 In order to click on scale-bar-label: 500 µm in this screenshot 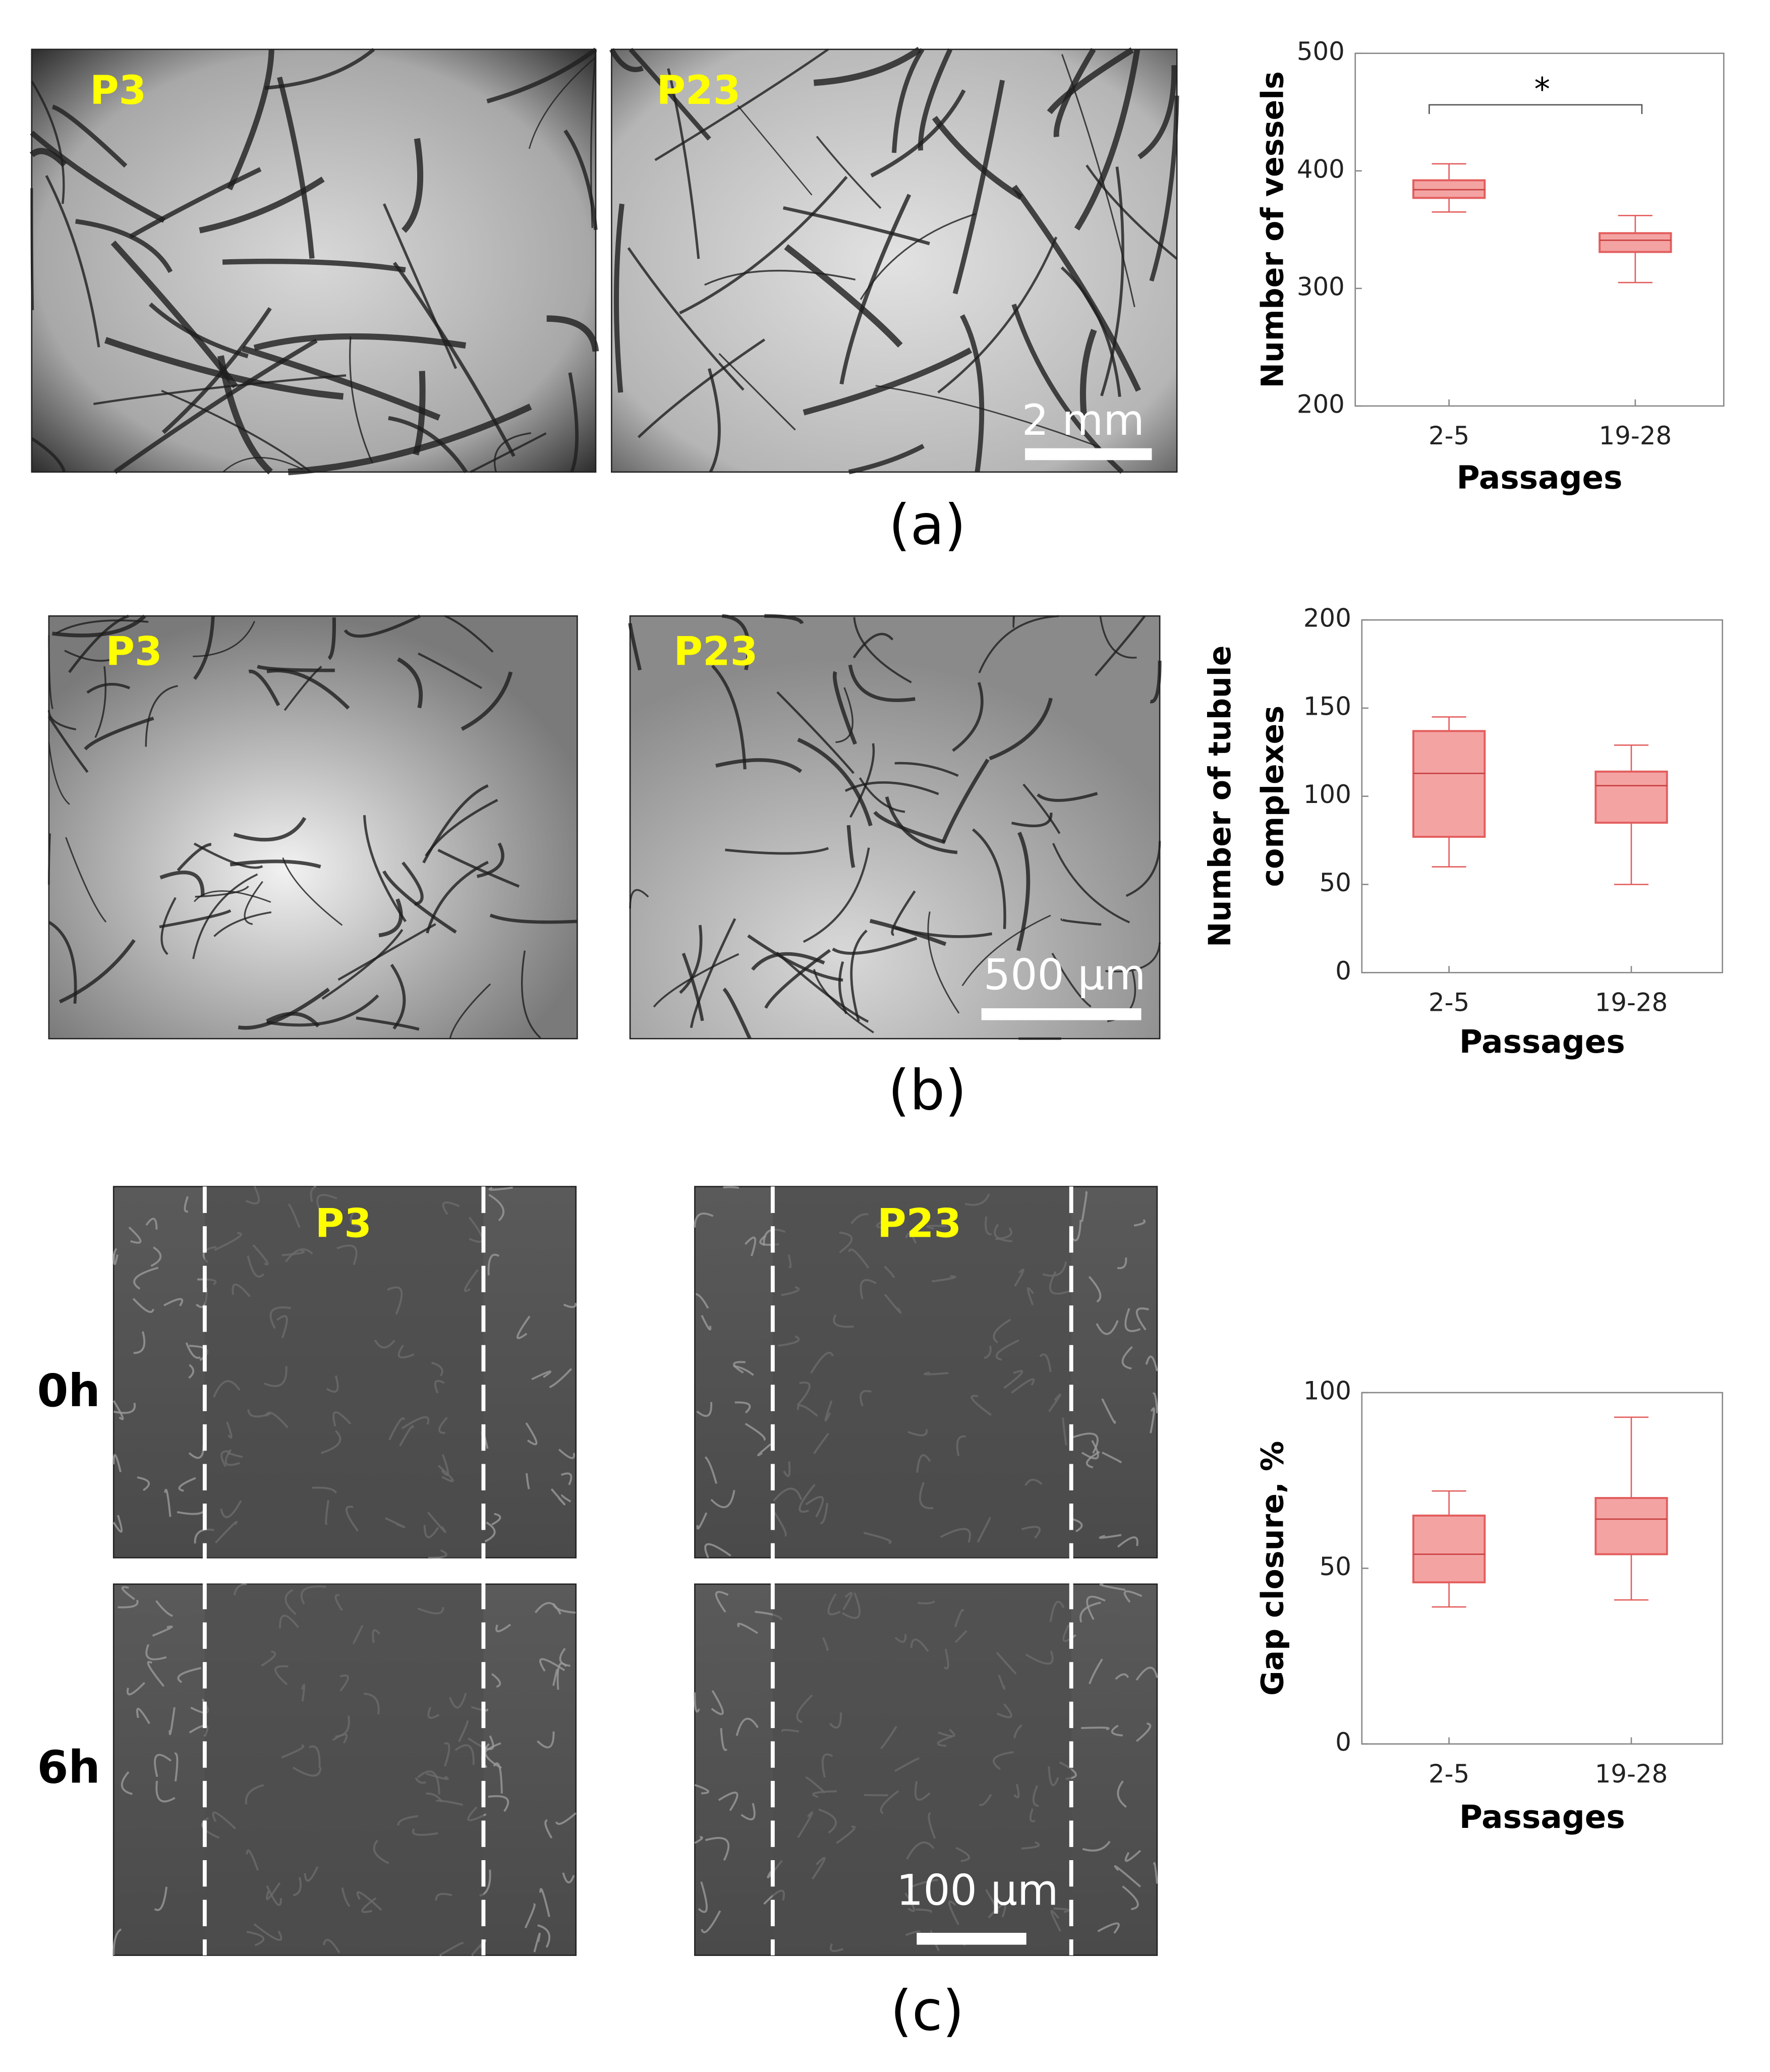, I will do `click(1065, 975)`.